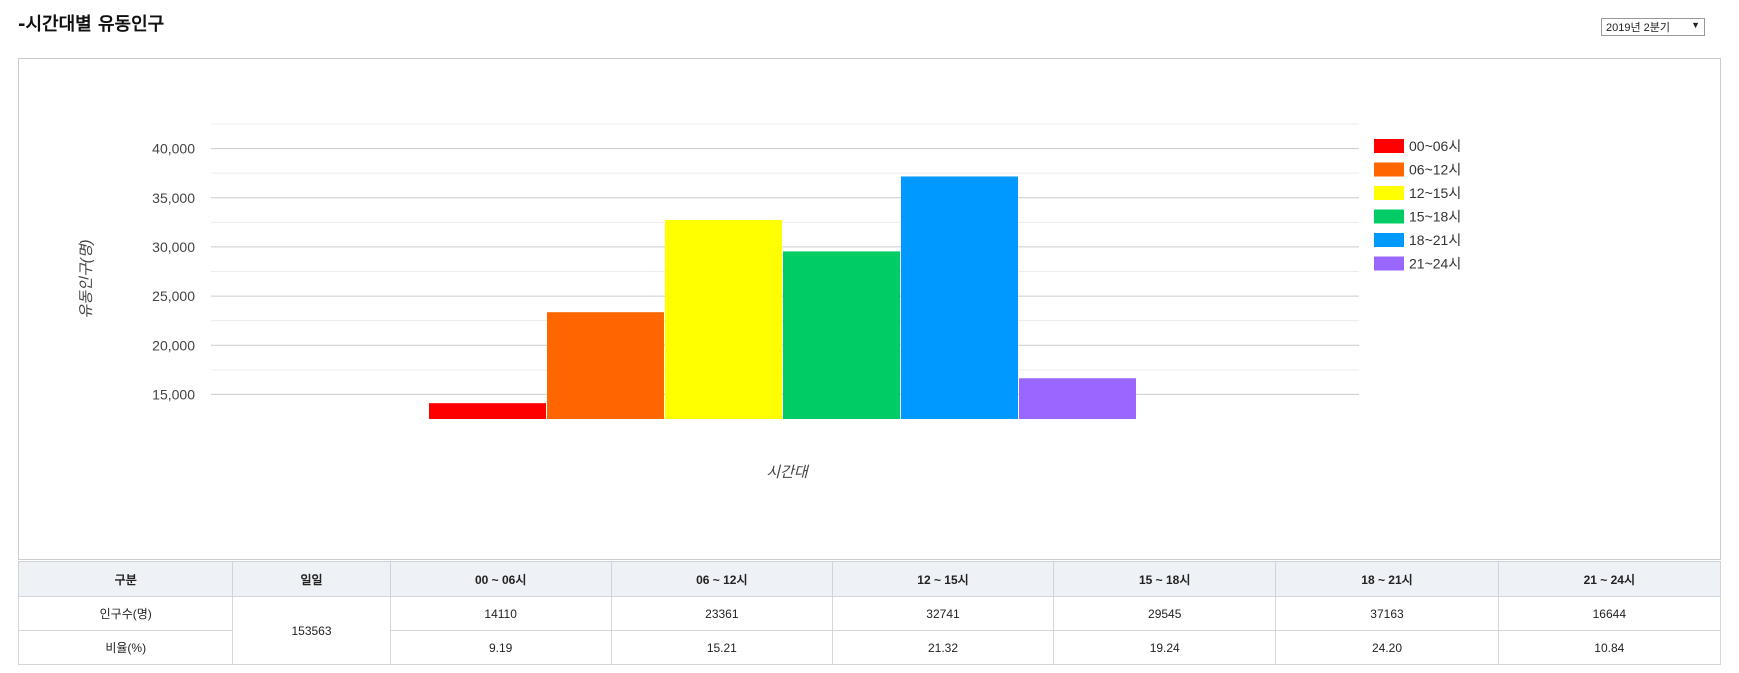 This screenshot has width=1739, height=673. What do you see at coordinates (173, 198) in the screenshot?
I see `y-tick-label: 35,000` at bounding box center [173, 198].